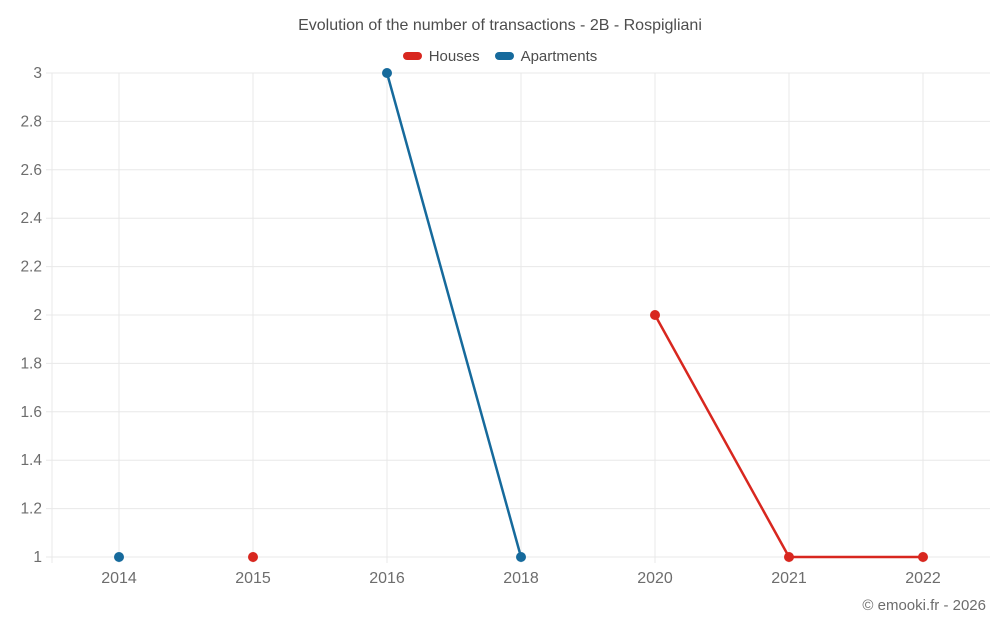 The width and height of the screenshot is (1000, 625). I want to click on y-tick-label: 3, so click(37, 73).